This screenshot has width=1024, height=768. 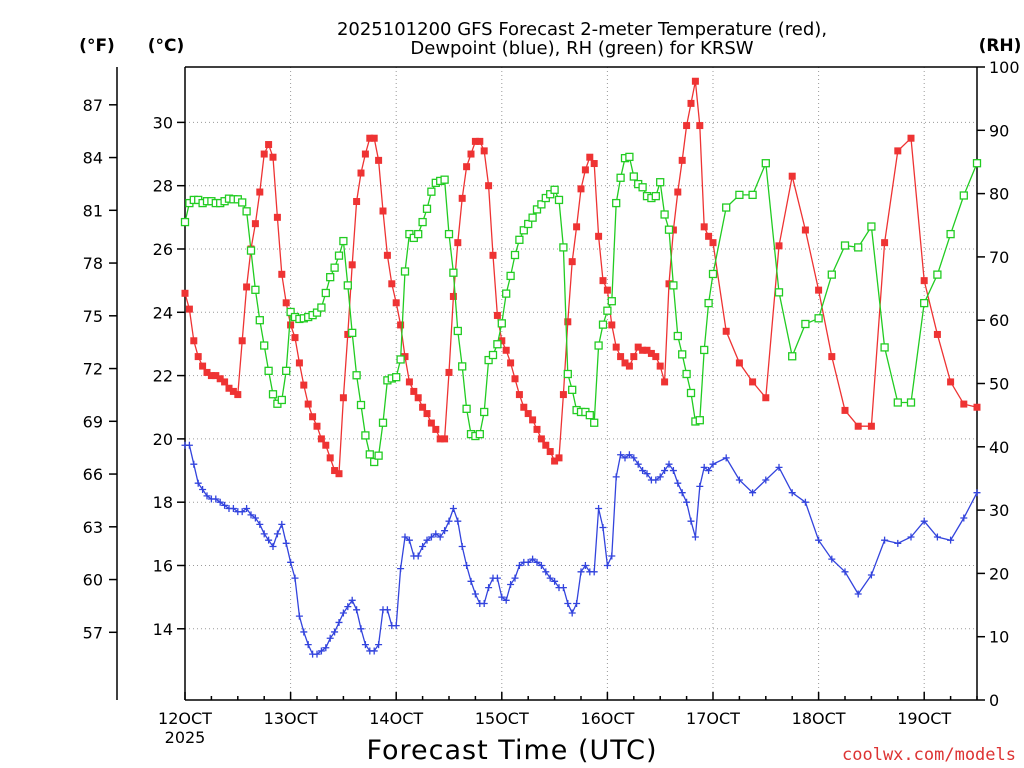 What do you see at coordinates (999, 320) in the screenshot?
I see `rh-tick-label: 60` at bounding box center [999, 320].